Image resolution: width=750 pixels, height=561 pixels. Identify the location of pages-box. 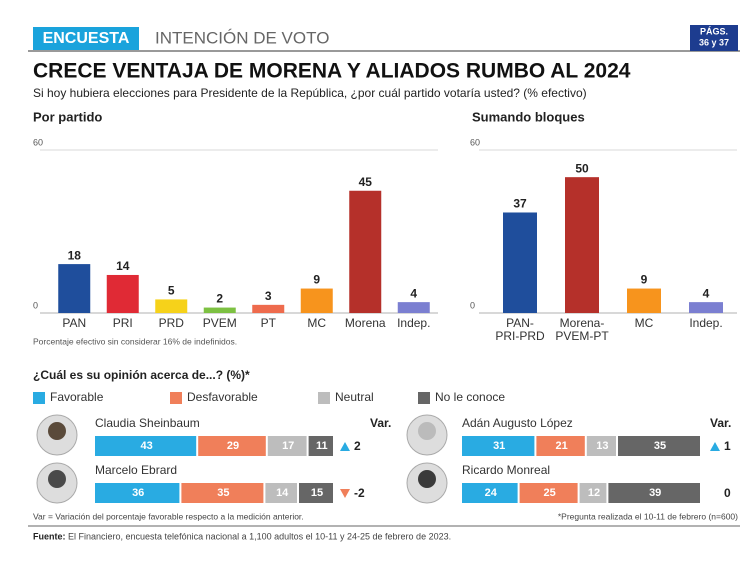
(714, 38).